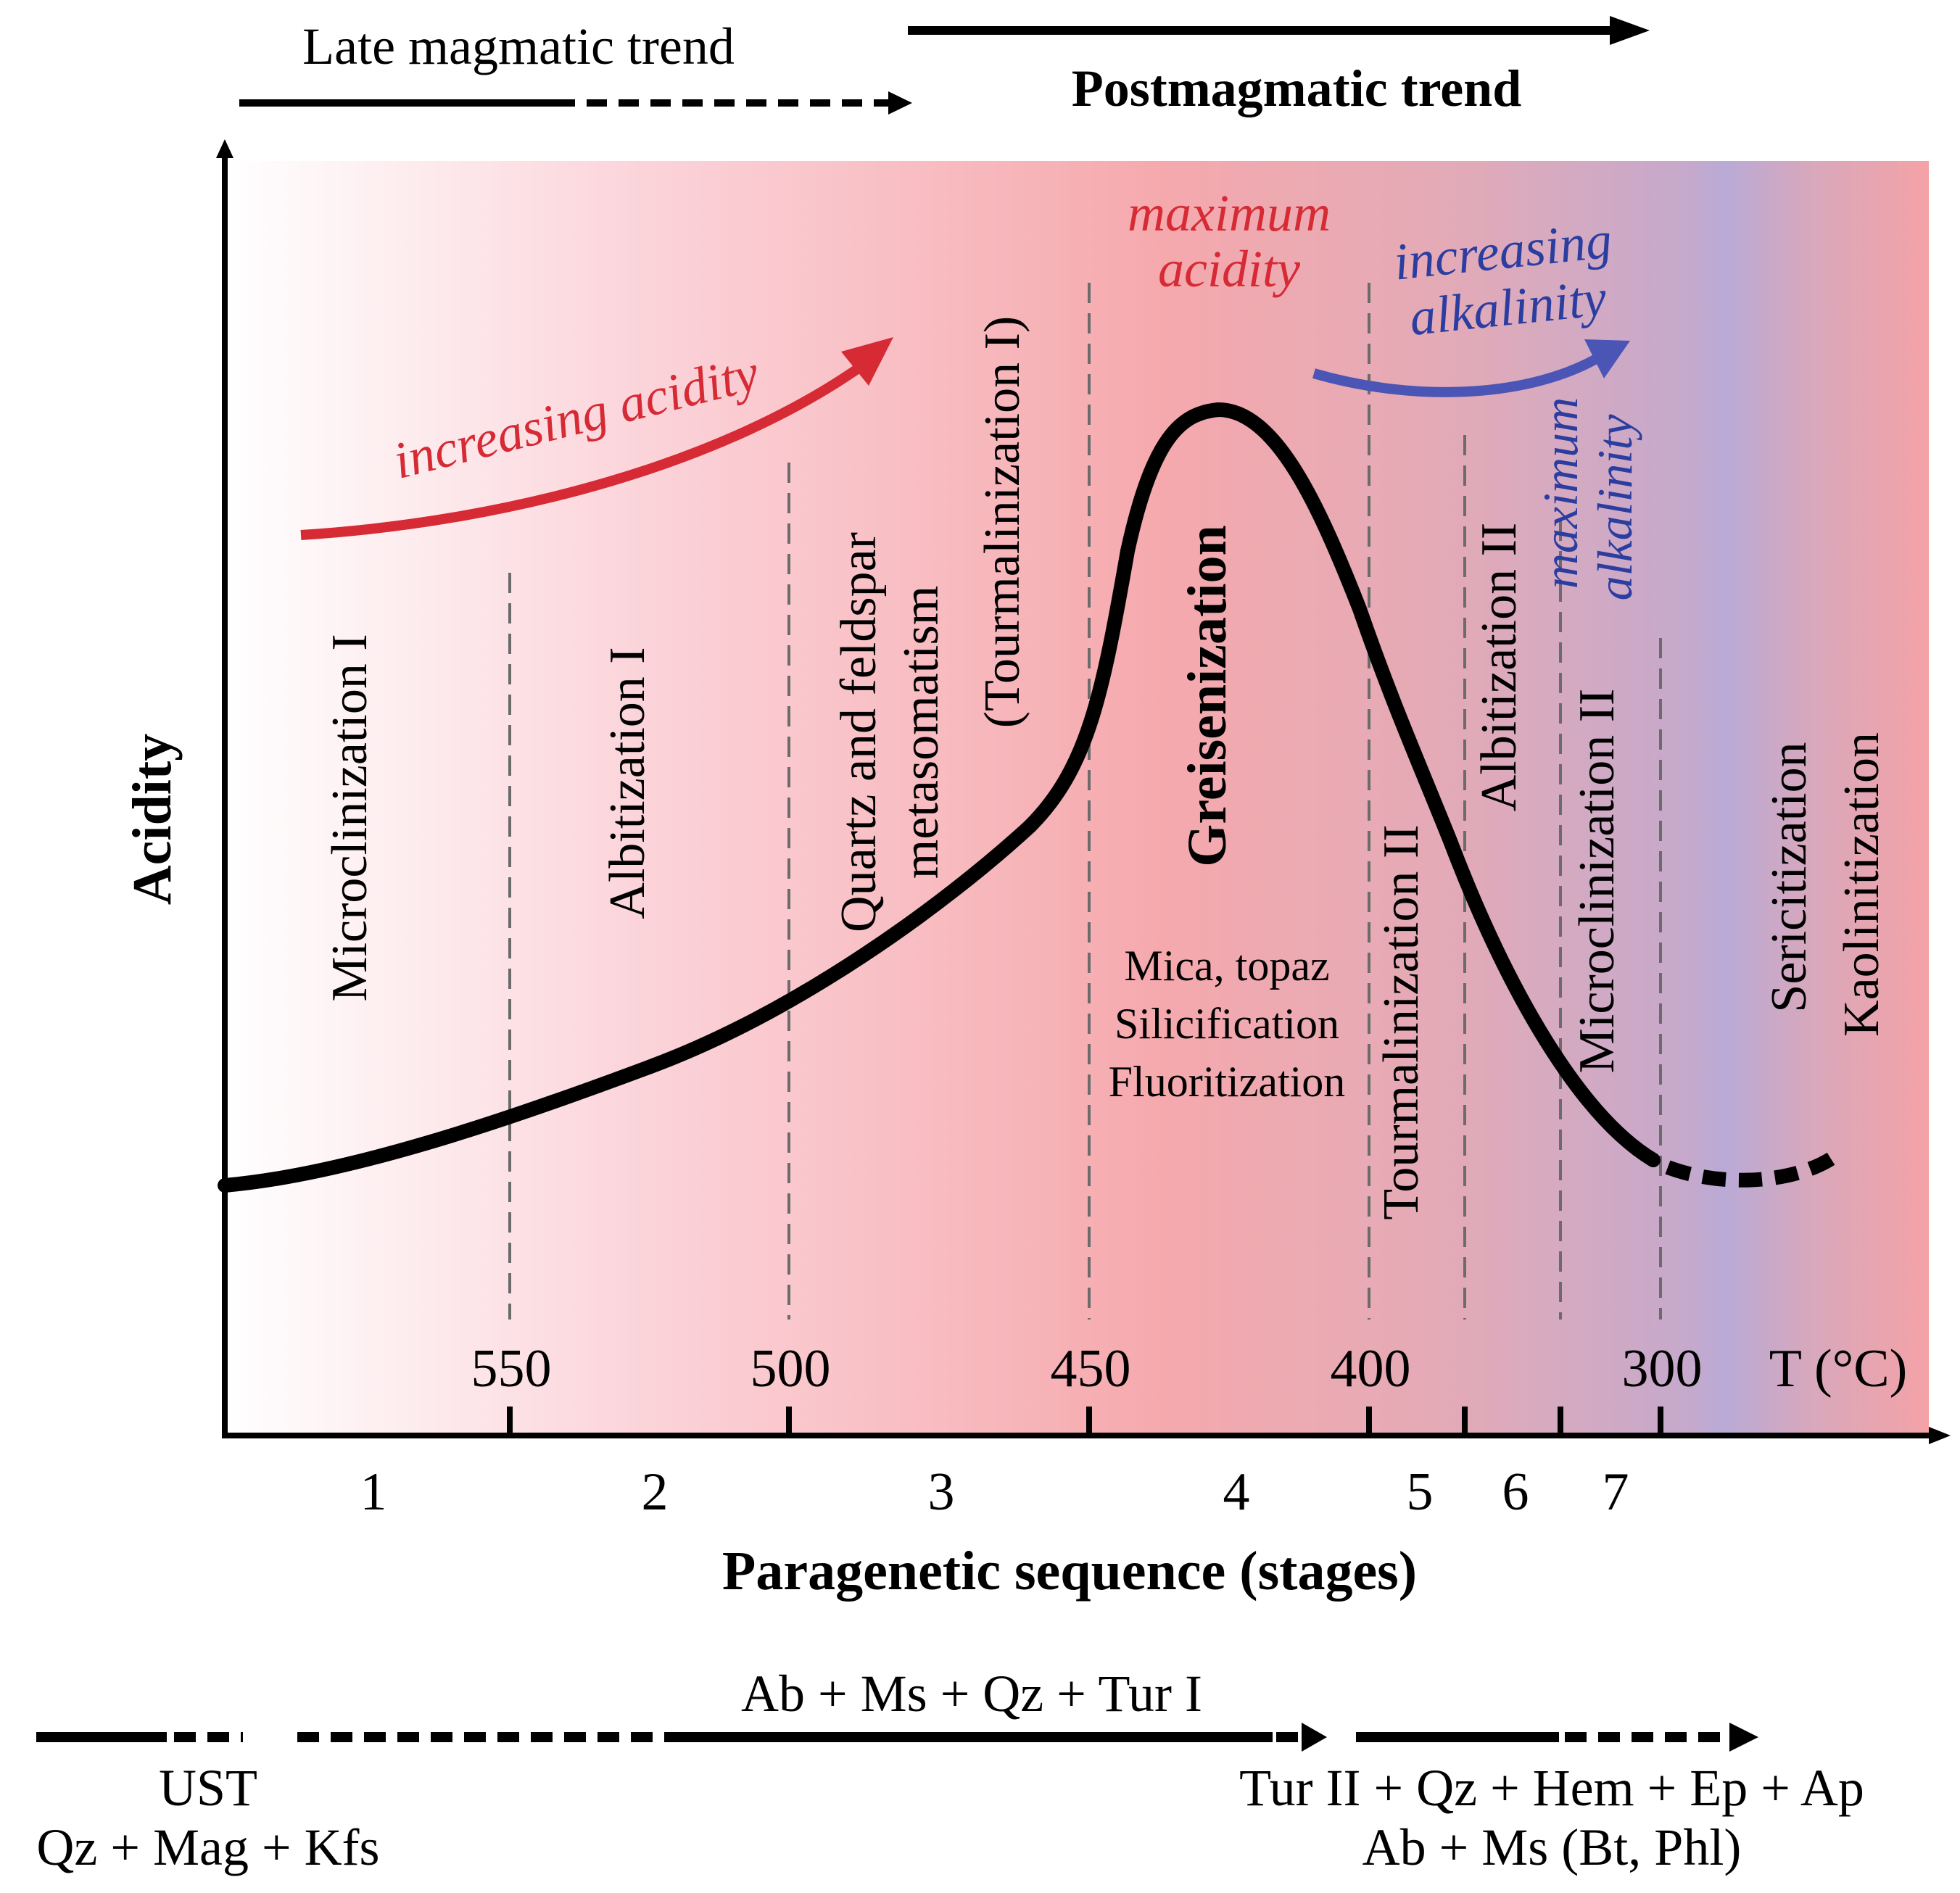  What do you see at coordinates (1371, 1369) in the screenshot?
I see `temperature-tick-400: 400` at bounding box center [1371, 1369].